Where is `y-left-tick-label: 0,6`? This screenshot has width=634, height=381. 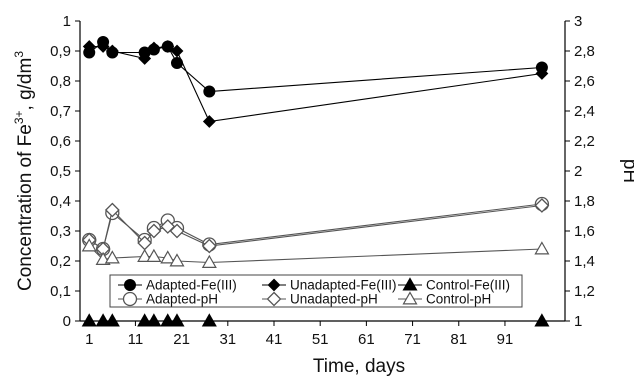
y-left-tick-label: 0,6 is located at coordinates (60, 141).